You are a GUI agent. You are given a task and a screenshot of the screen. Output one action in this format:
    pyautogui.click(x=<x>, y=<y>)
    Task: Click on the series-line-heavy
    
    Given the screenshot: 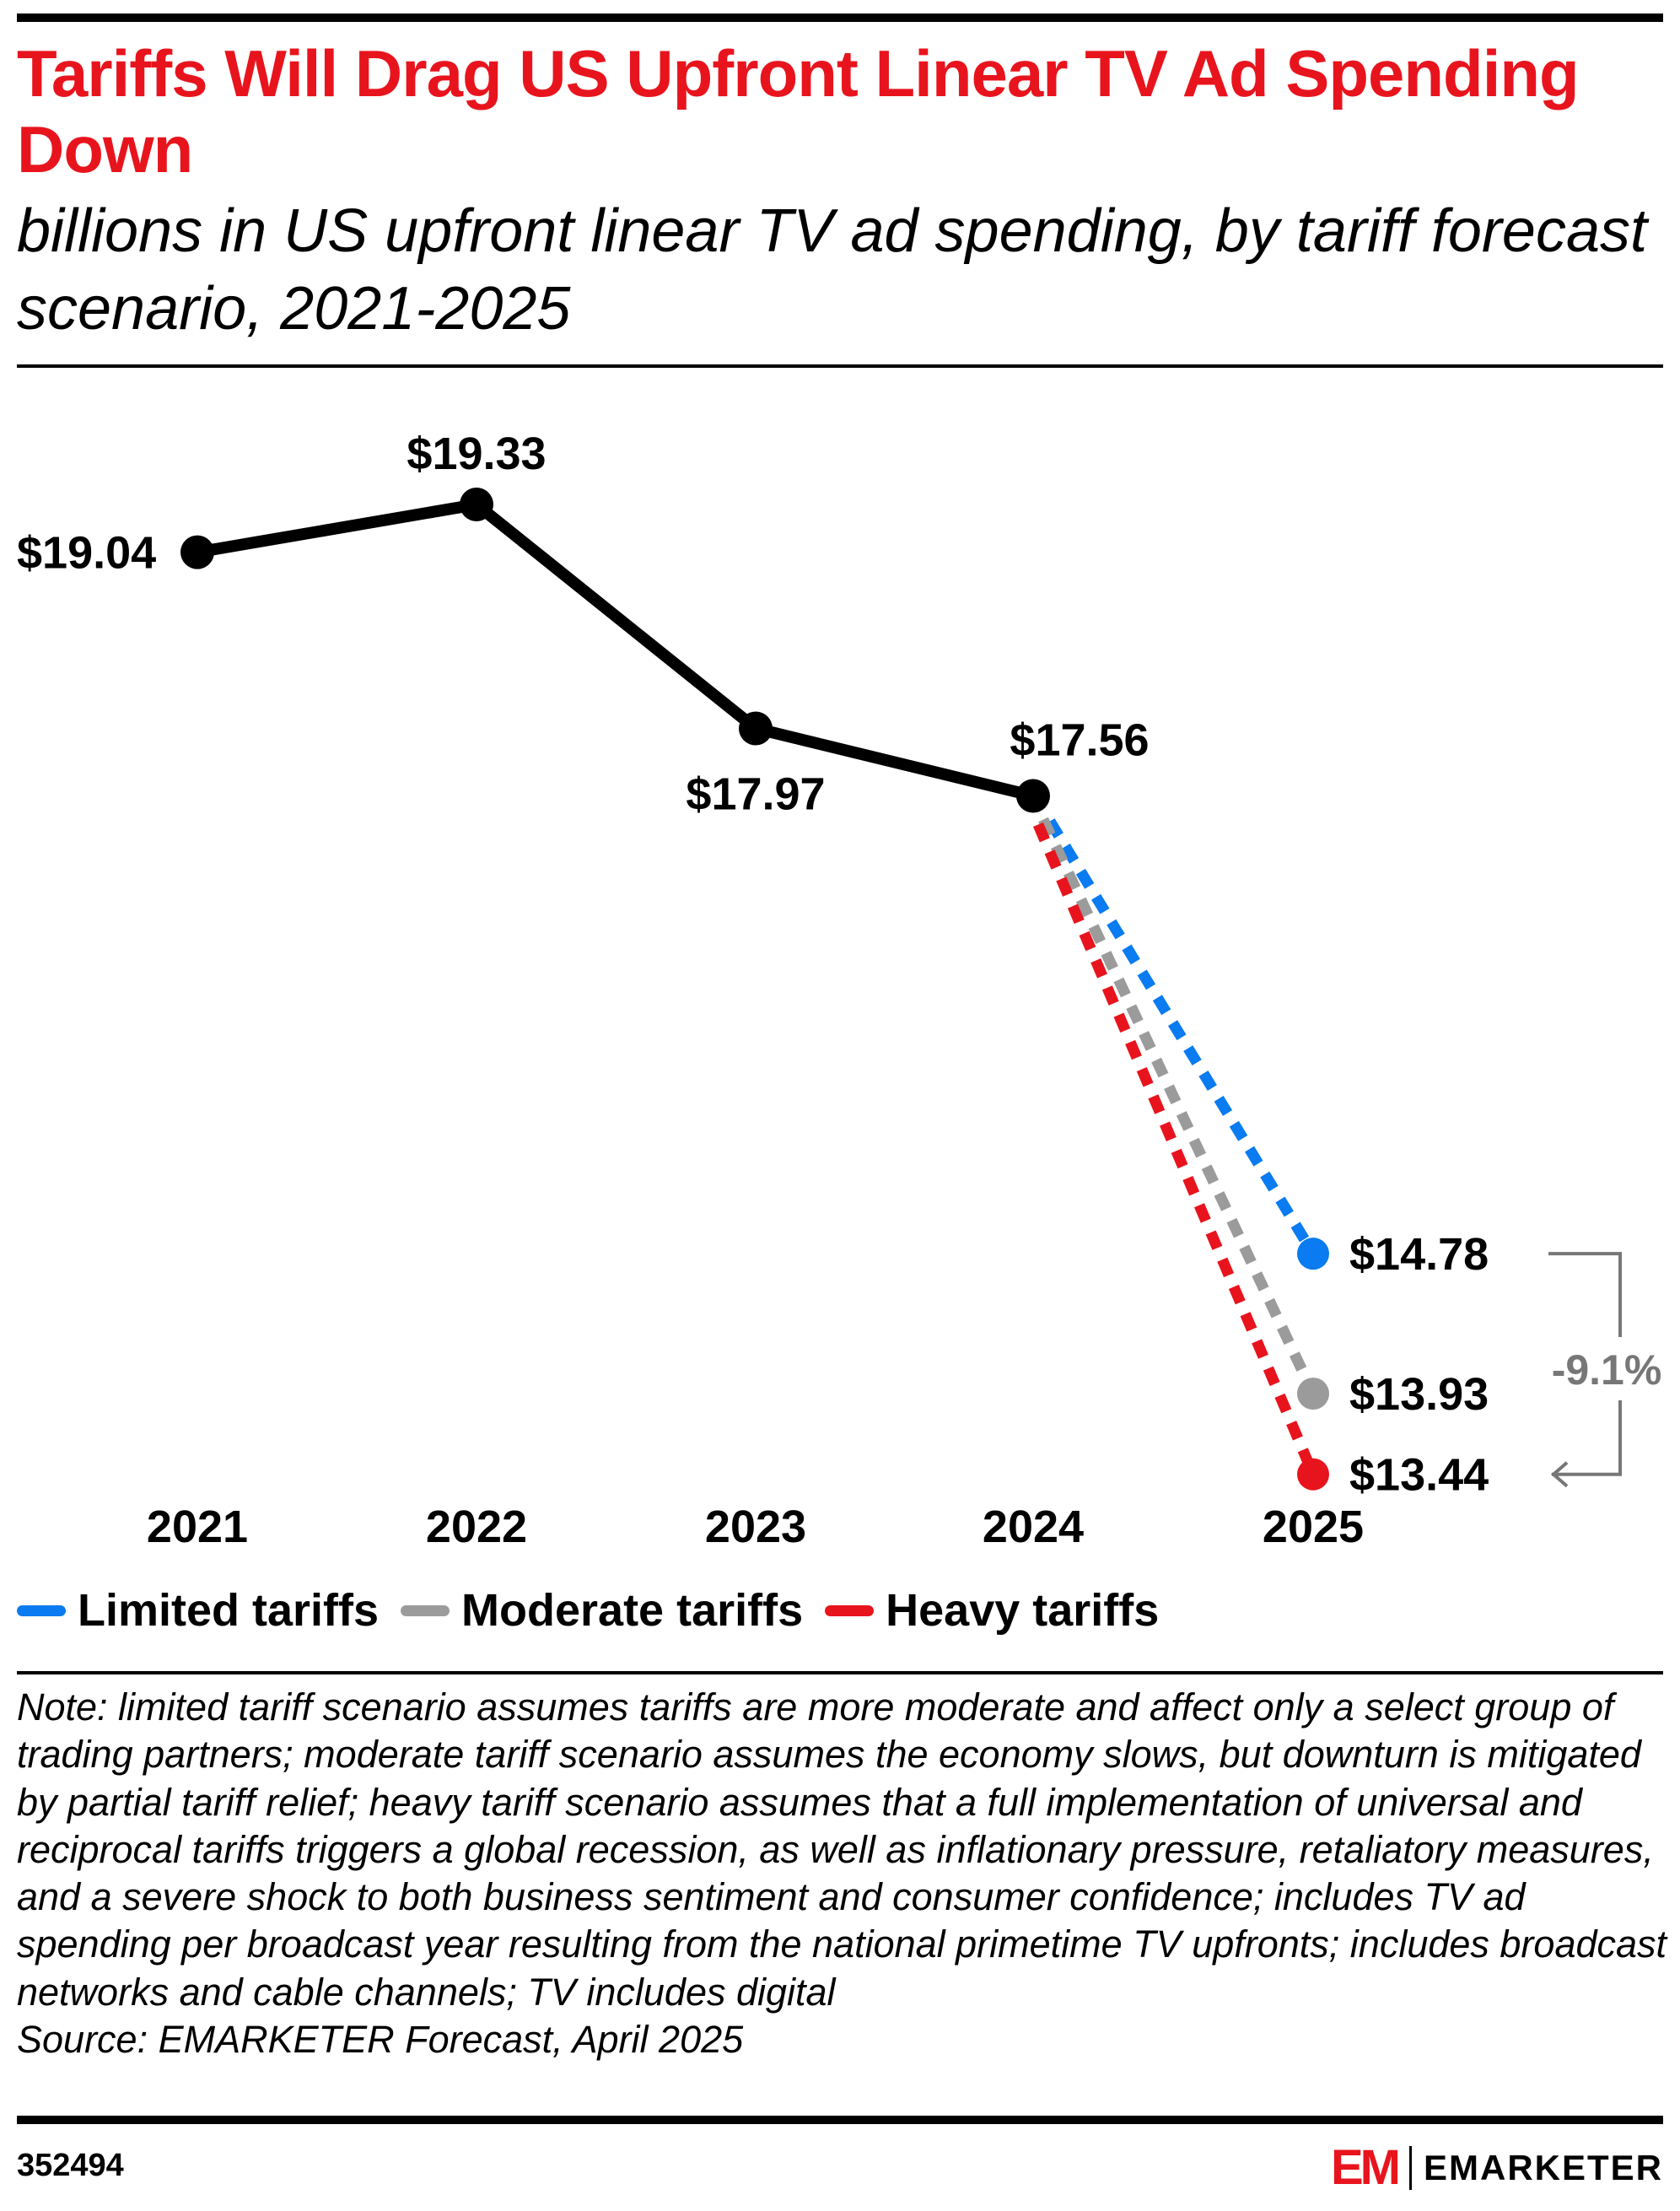 What is the action you would take?
    pyautogui.click(x=1176, y=1149)
    